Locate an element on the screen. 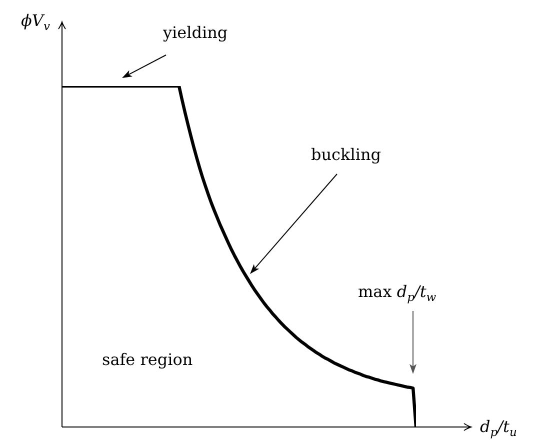 The width and height of the screenshot is (537, 441). y-axis-title: ϕV$_{v}$ is located at coordinates (35, 22).